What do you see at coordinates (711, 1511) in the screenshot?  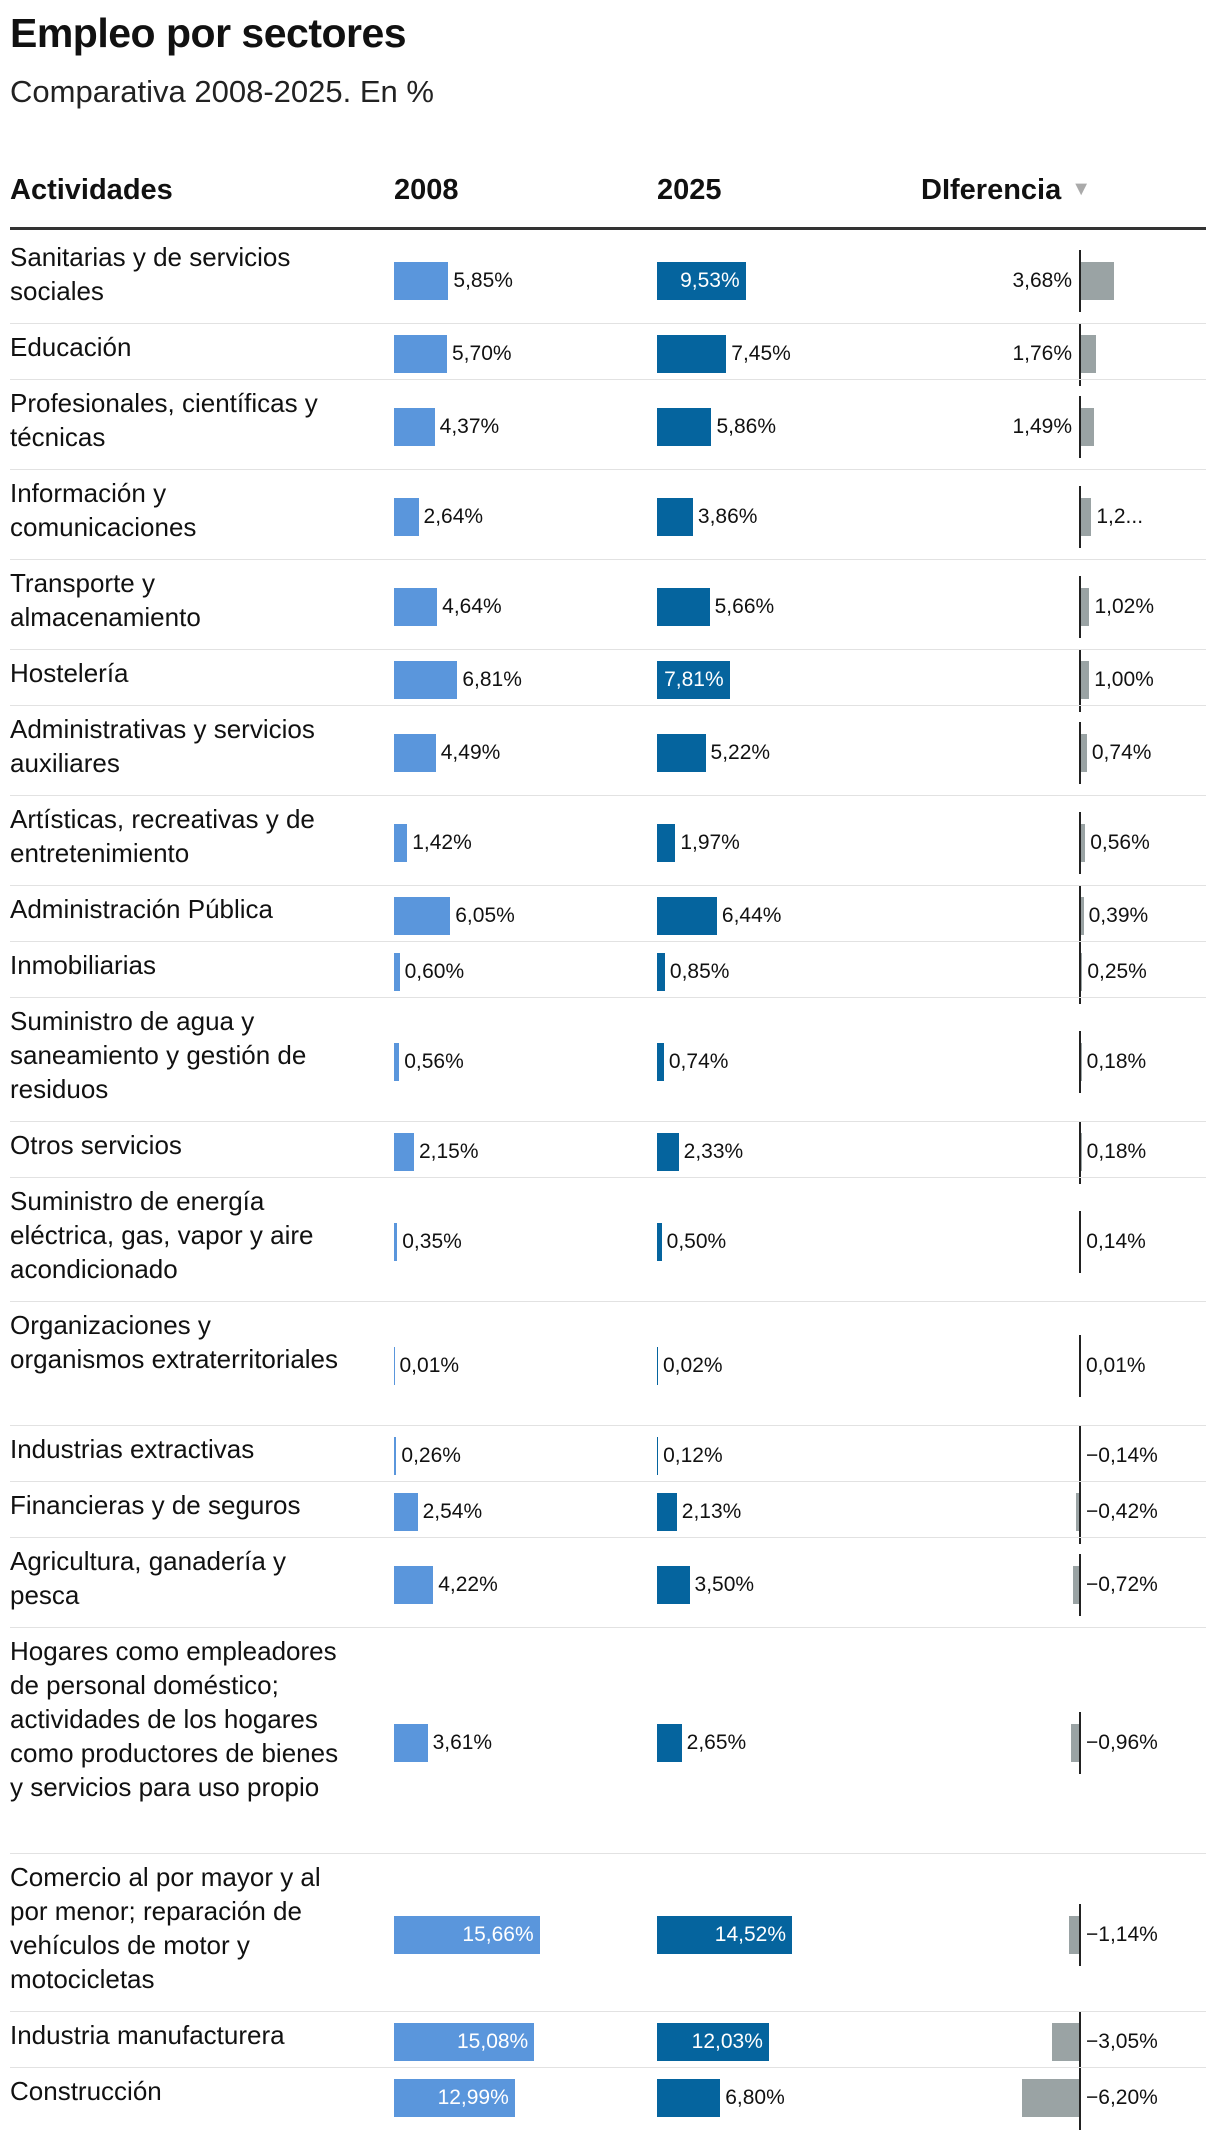 I see `value-2025: 2,13%` at bounding box center [711, 1511].